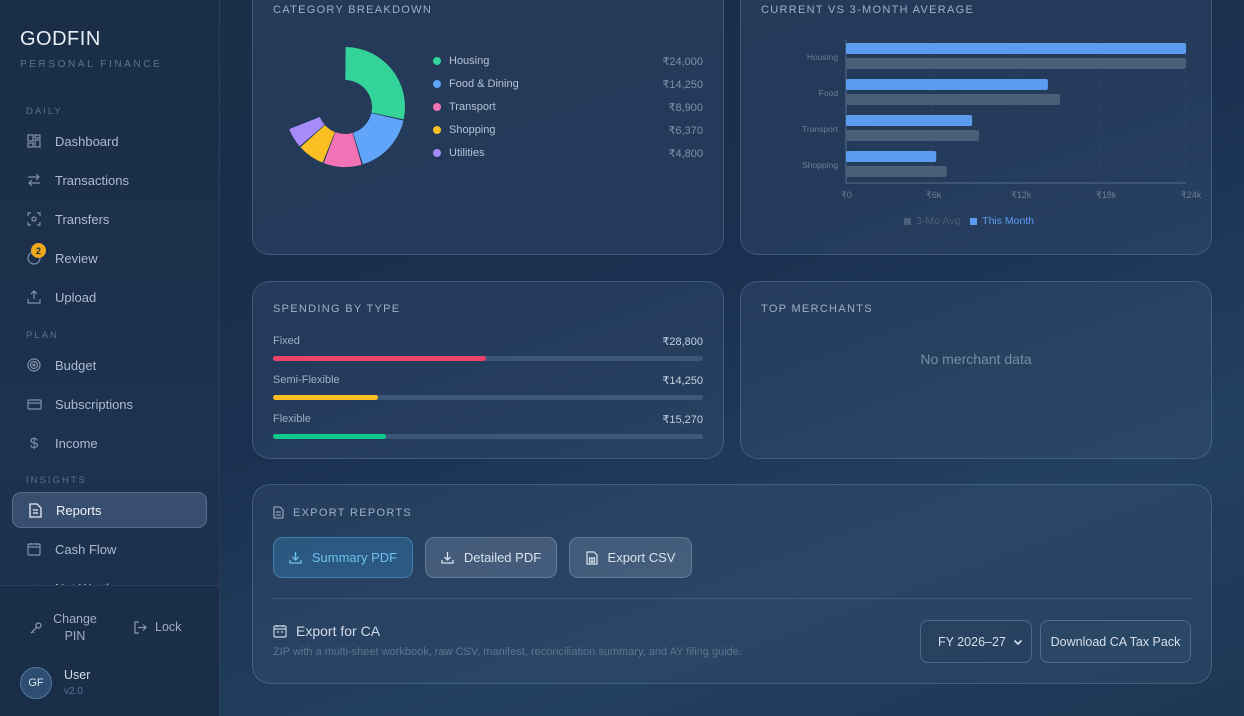  Describe the element at coordinates (896, 171) in the screenshot. I see `bar-3mo-avg-shopping` at that location.